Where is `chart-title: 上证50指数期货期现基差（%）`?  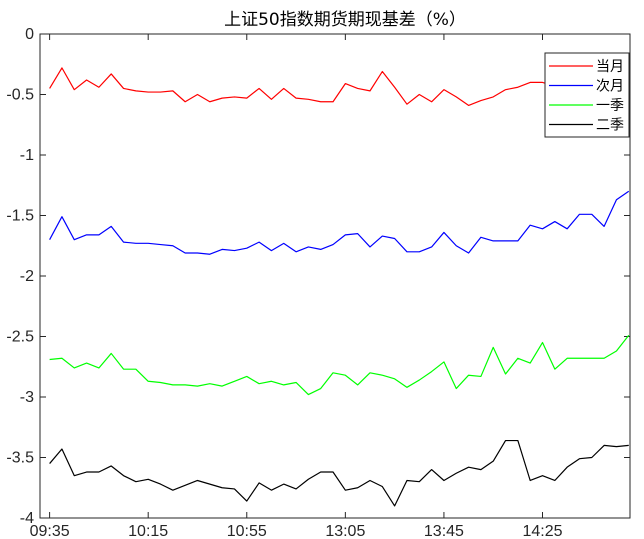 chart-title: 上证50指数期货期现基差（%） is located at coordinates (345, 20).